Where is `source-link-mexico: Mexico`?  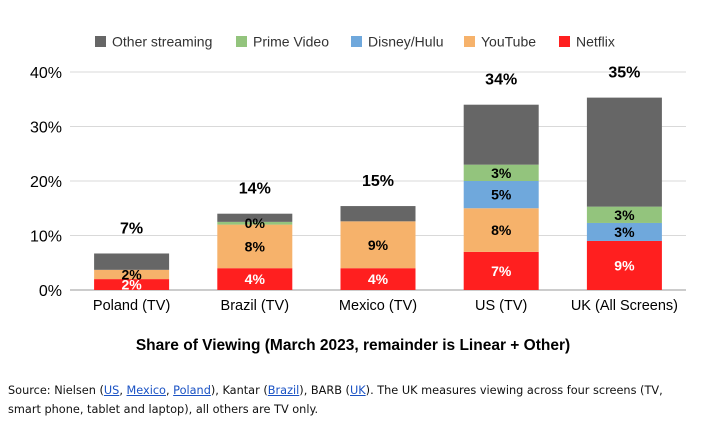
source-link-mexico: Mexico is located at coordinates (146, 390).